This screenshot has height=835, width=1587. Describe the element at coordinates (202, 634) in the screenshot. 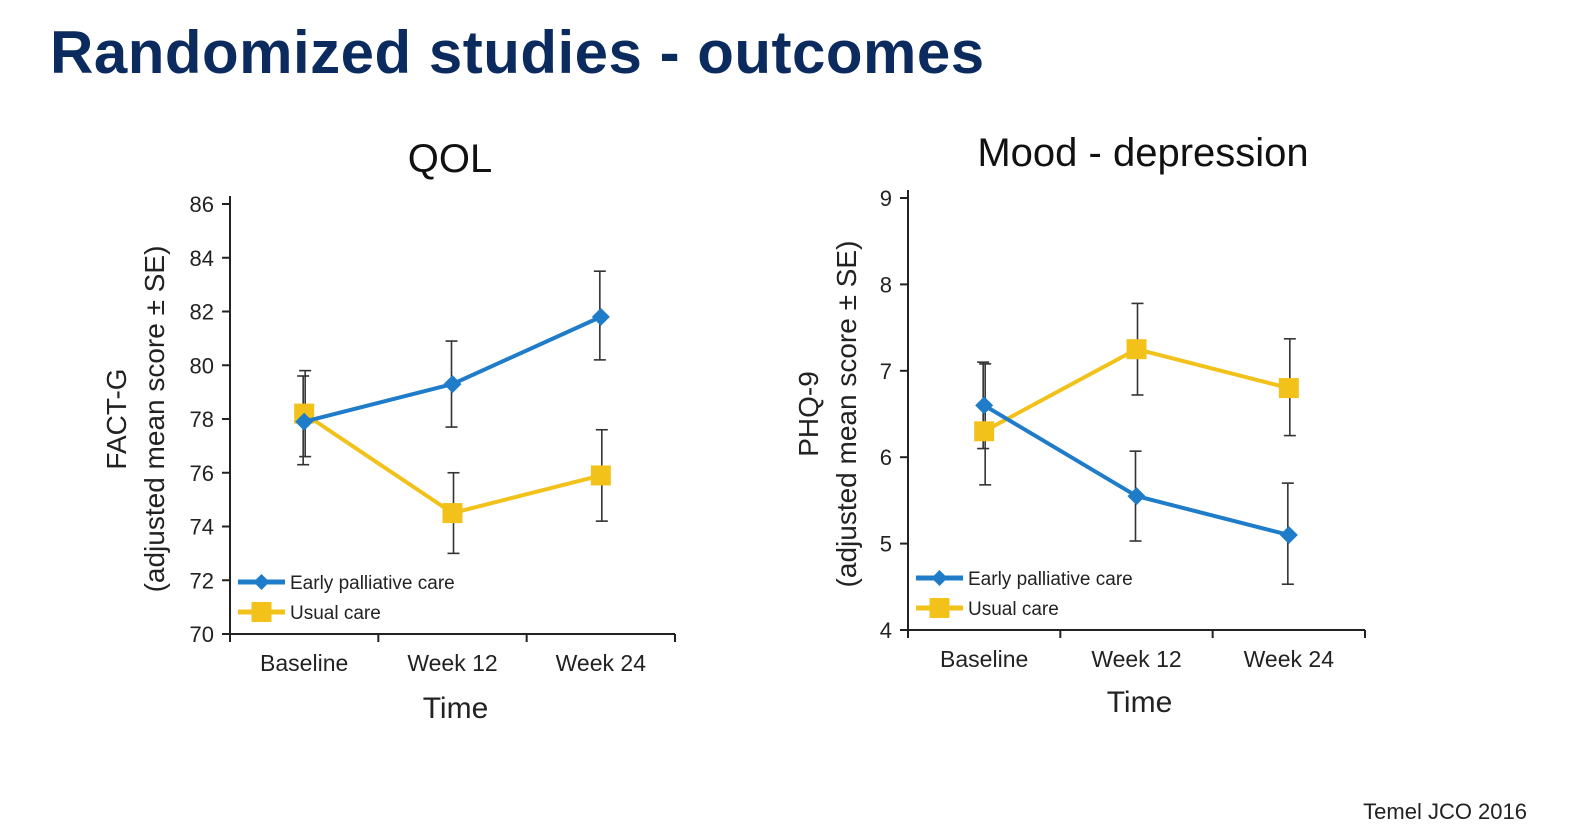

I see `y-tick-label: 70` at that location.